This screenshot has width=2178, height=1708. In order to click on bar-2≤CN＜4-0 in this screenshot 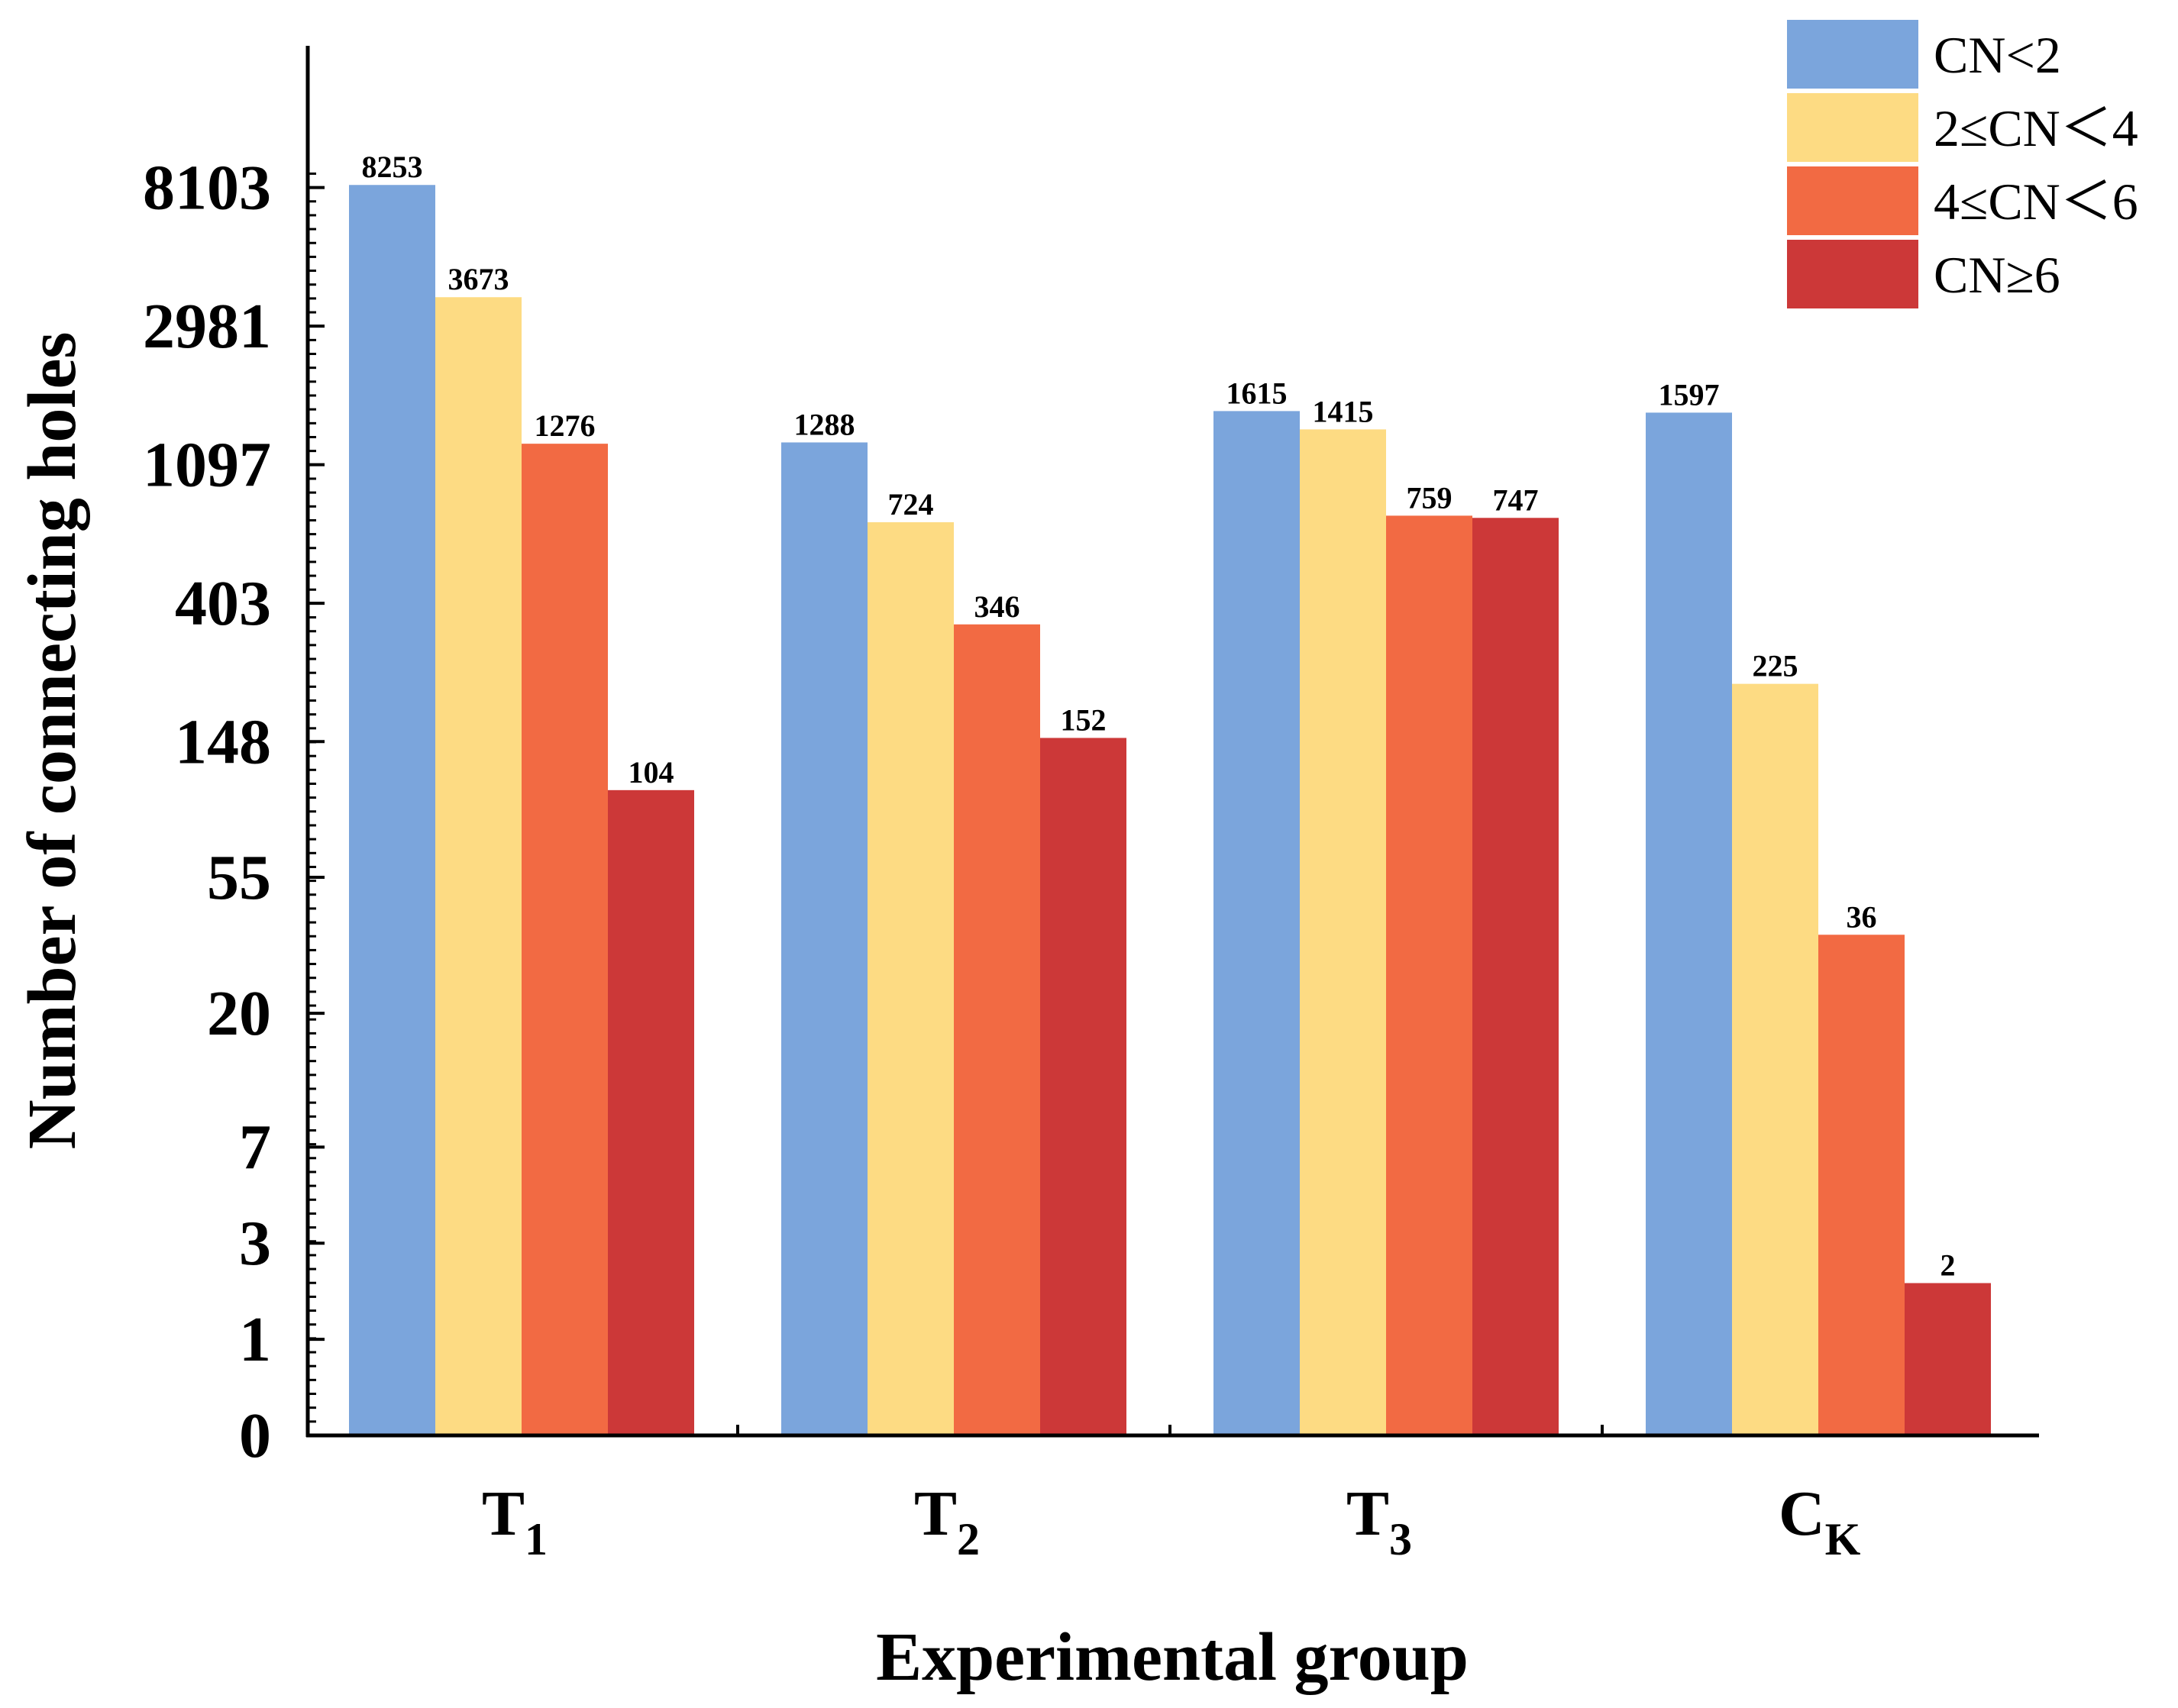, I will do `click(479, 866)`.